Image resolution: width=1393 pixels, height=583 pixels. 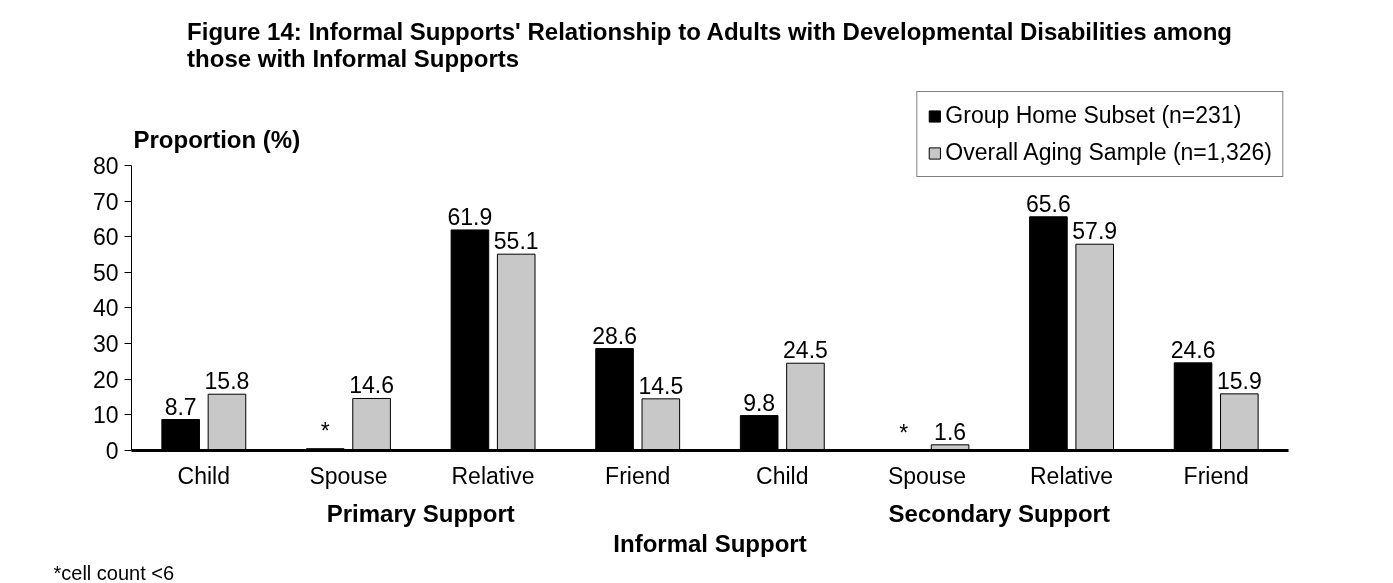 What do you see at coordinates (105, 272) in the screenshot?
I see `y-tick-label: 50` at bounding box center [105, 272].